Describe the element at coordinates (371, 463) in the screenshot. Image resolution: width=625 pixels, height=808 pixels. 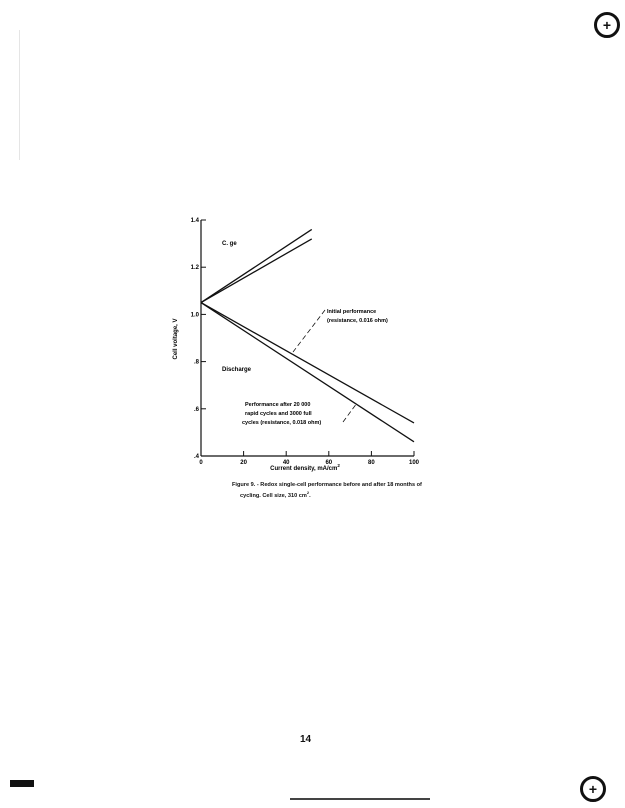
I see `x-tick-label: 80` at that location.